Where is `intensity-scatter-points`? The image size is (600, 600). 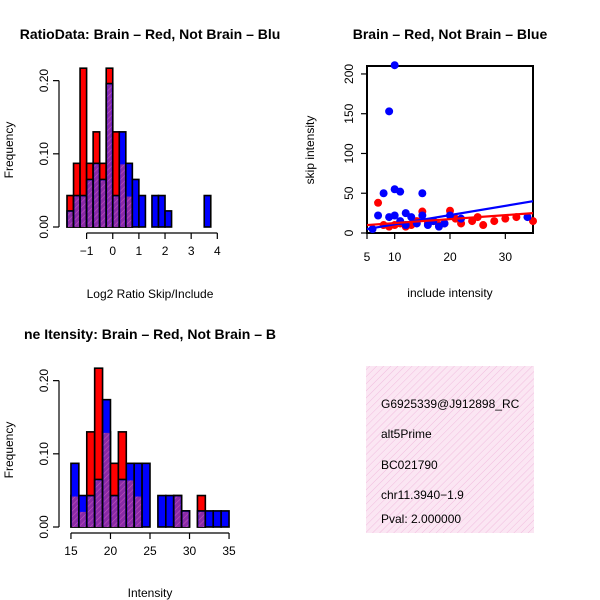 intensity-scatter-points is located at coordinates (451, 147).